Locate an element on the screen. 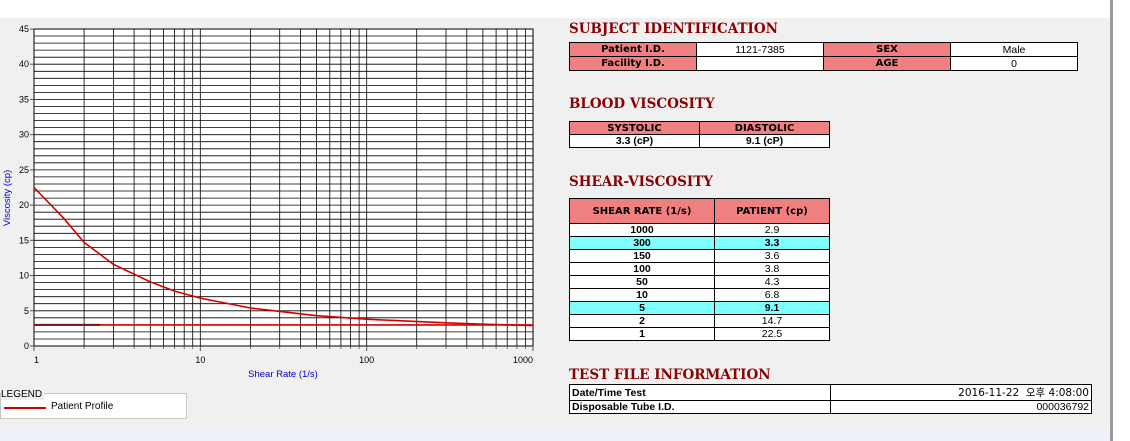 This screenshot has height=441, width=1130. table-row: 1 22.5 is located at coordinates (699, 334).